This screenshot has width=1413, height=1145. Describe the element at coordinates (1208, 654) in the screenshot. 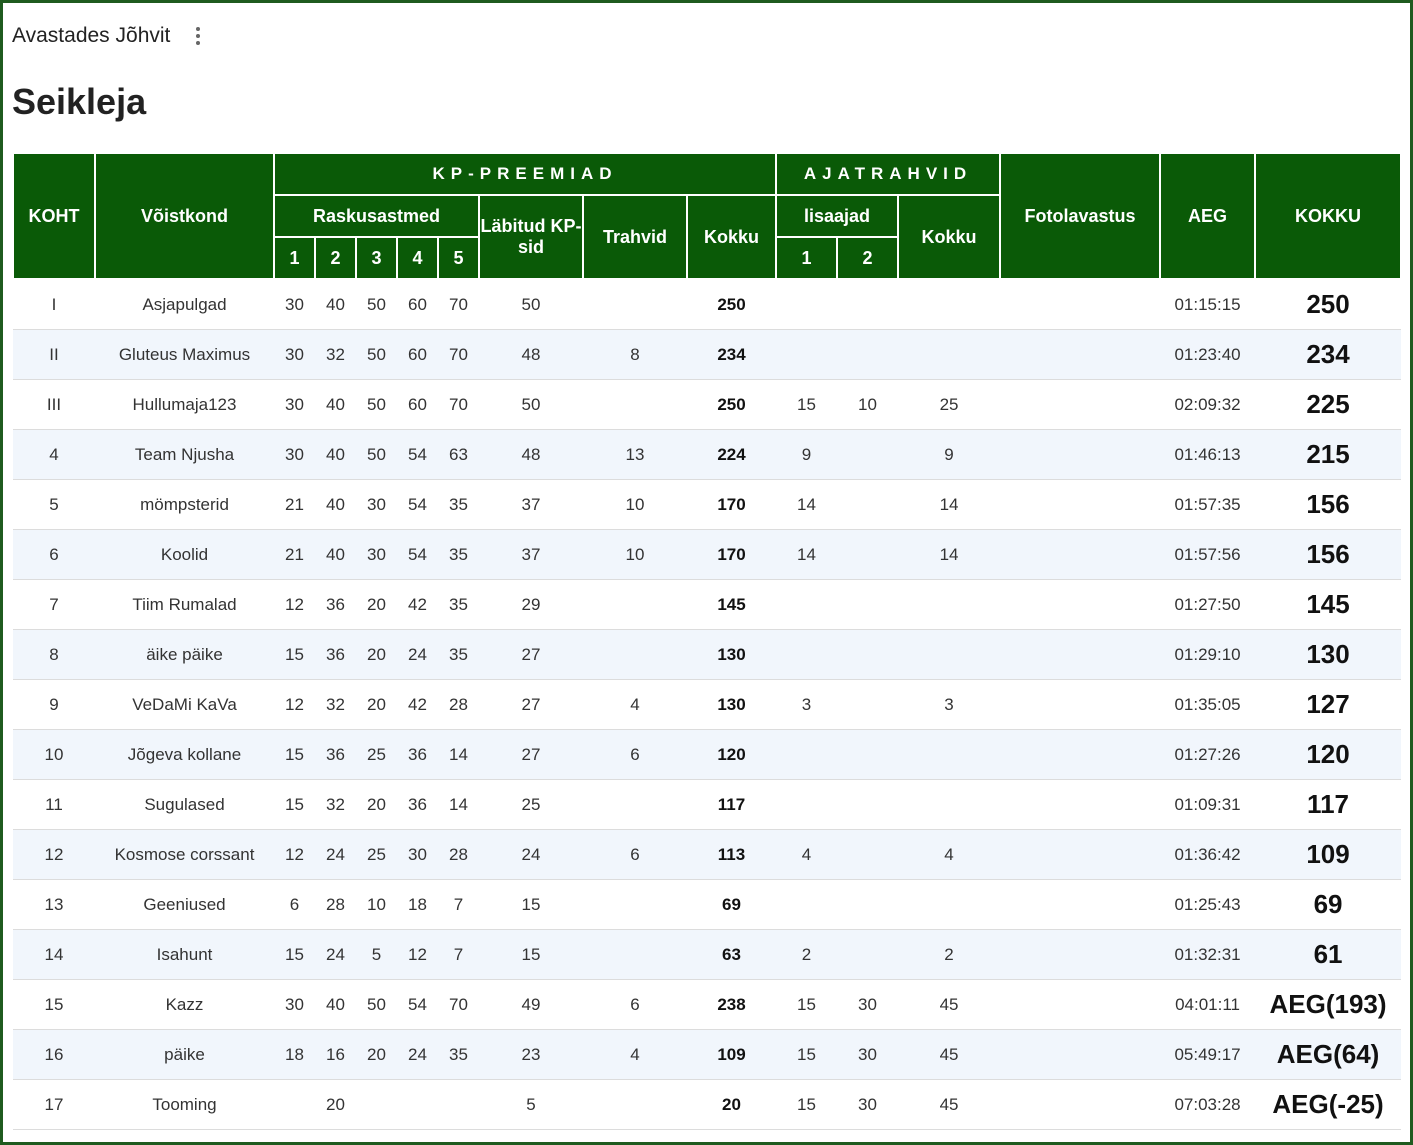

I see `cell-aeg: 01:29:10` at that location.